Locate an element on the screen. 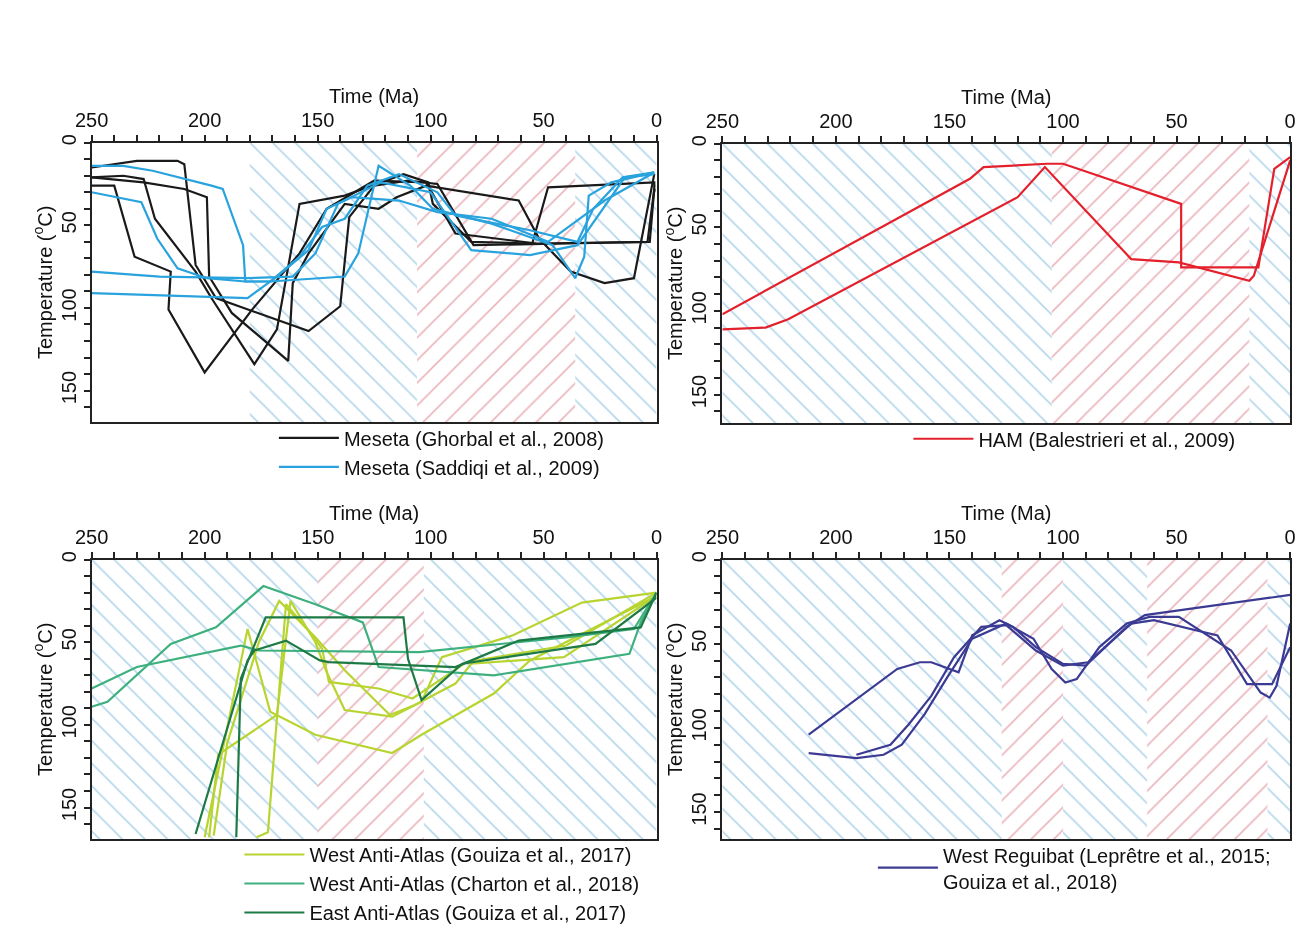 This screenshot has width=1306, height=932. legend-label: West Anti-Atlas (Gouiza et al., 2017) is located at coordinates (470, 855).